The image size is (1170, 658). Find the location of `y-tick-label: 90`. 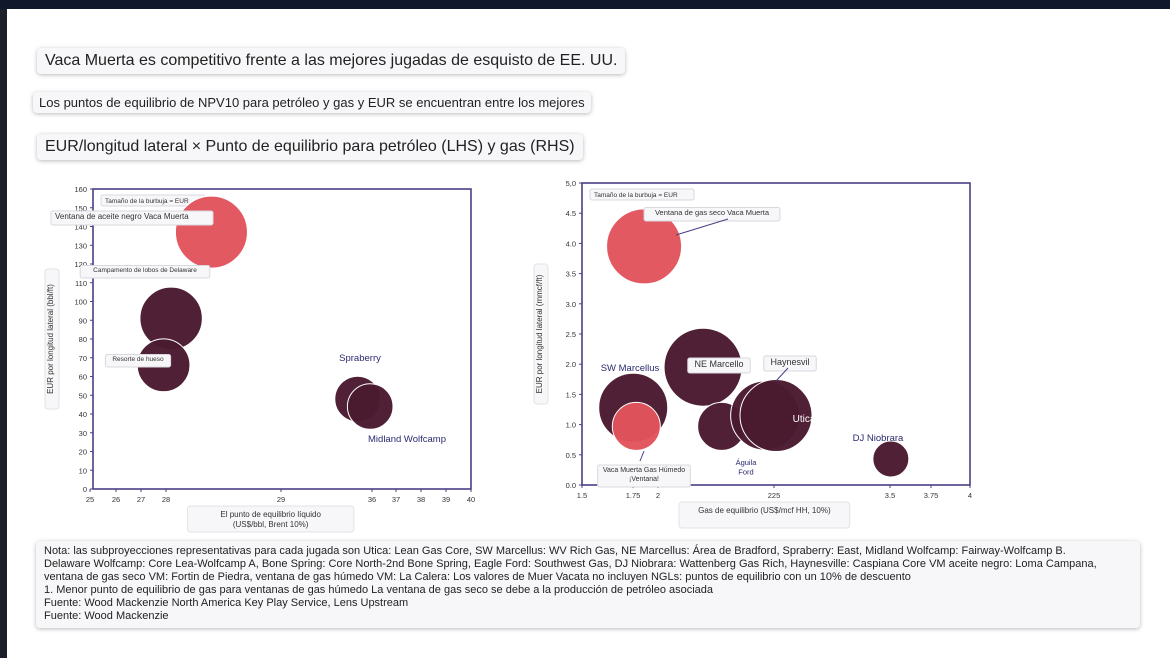

y-tick-label: 90 is located at coordinates (83, 320).